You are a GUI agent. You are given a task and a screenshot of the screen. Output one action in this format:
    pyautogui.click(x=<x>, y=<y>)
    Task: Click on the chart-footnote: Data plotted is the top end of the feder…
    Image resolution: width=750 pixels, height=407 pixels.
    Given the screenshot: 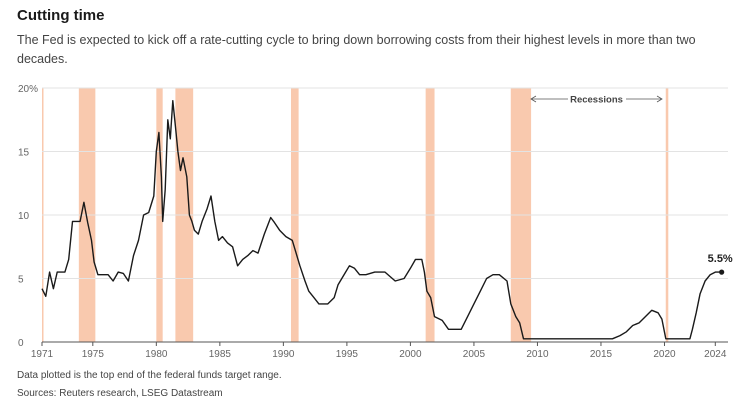 What is the action you would take?
    pyautogui.click(x=149, y=375)
    